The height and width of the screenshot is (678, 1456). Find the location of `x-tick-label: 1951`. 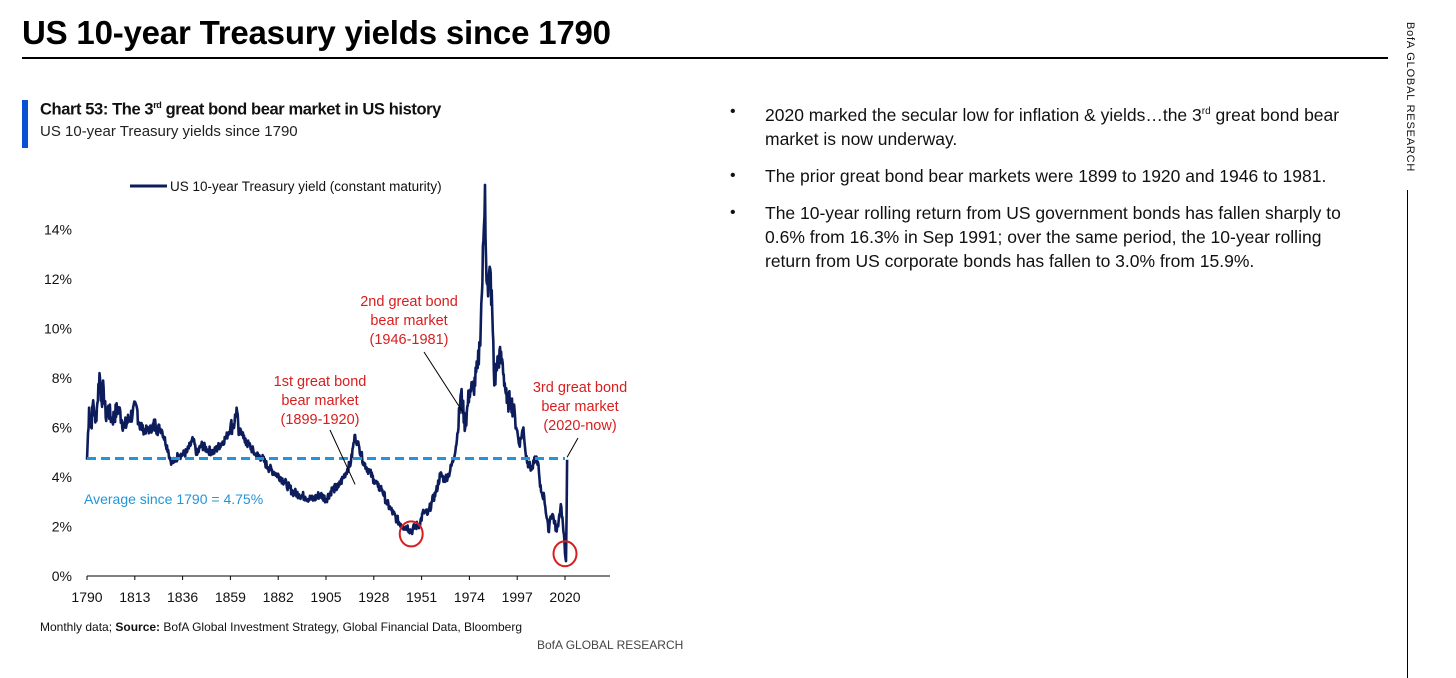

x-tick-label: 1951 is located at coordinates (421, 597).